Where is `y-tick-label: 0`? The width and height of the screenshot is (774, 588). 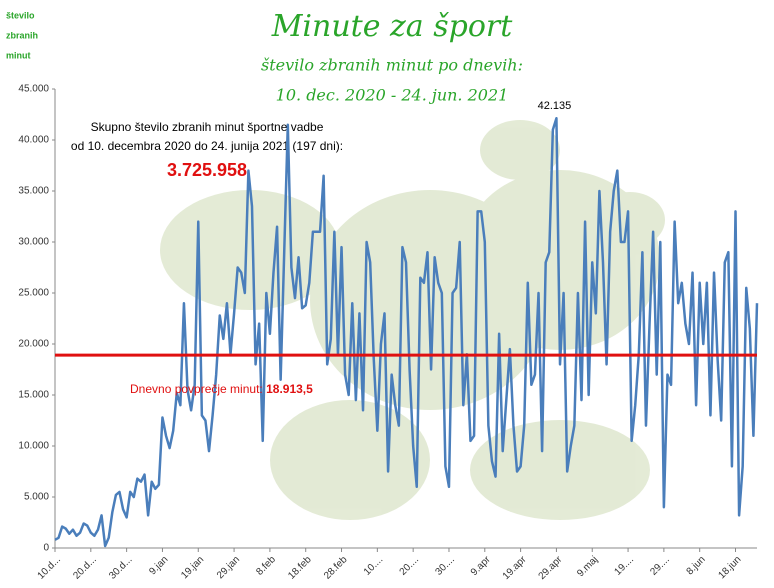 y-tick-label: 0 is located at coordinates (46, 548).